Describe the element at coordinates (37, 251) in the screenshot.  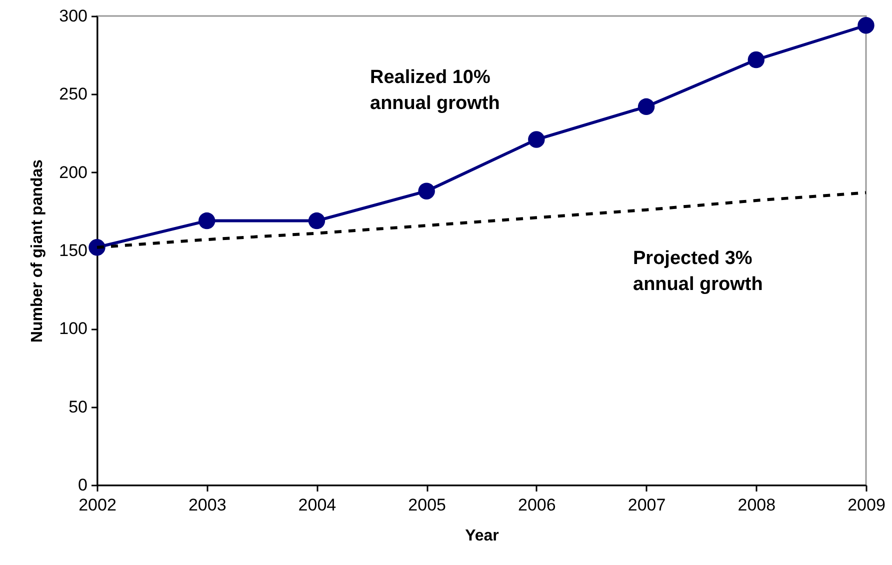
I see `y-axis-title: Number of giant pandas` at that location.